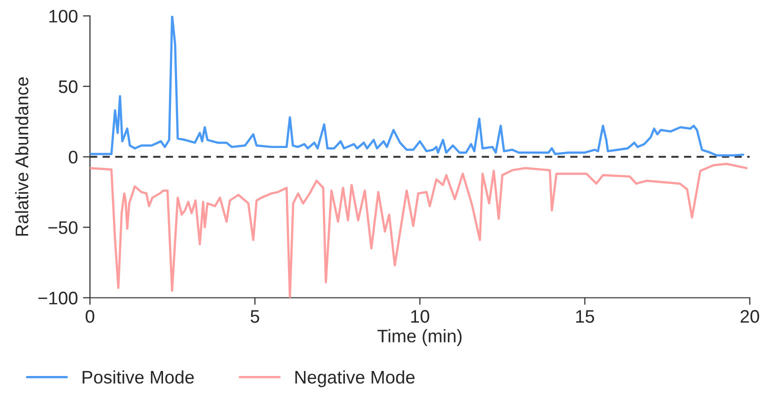 The height and width of the screenshot is (397, 769). Describe the element at coordinates (138, 377) in the screenshot. I see `legend-label: Positive Mode` at that location.